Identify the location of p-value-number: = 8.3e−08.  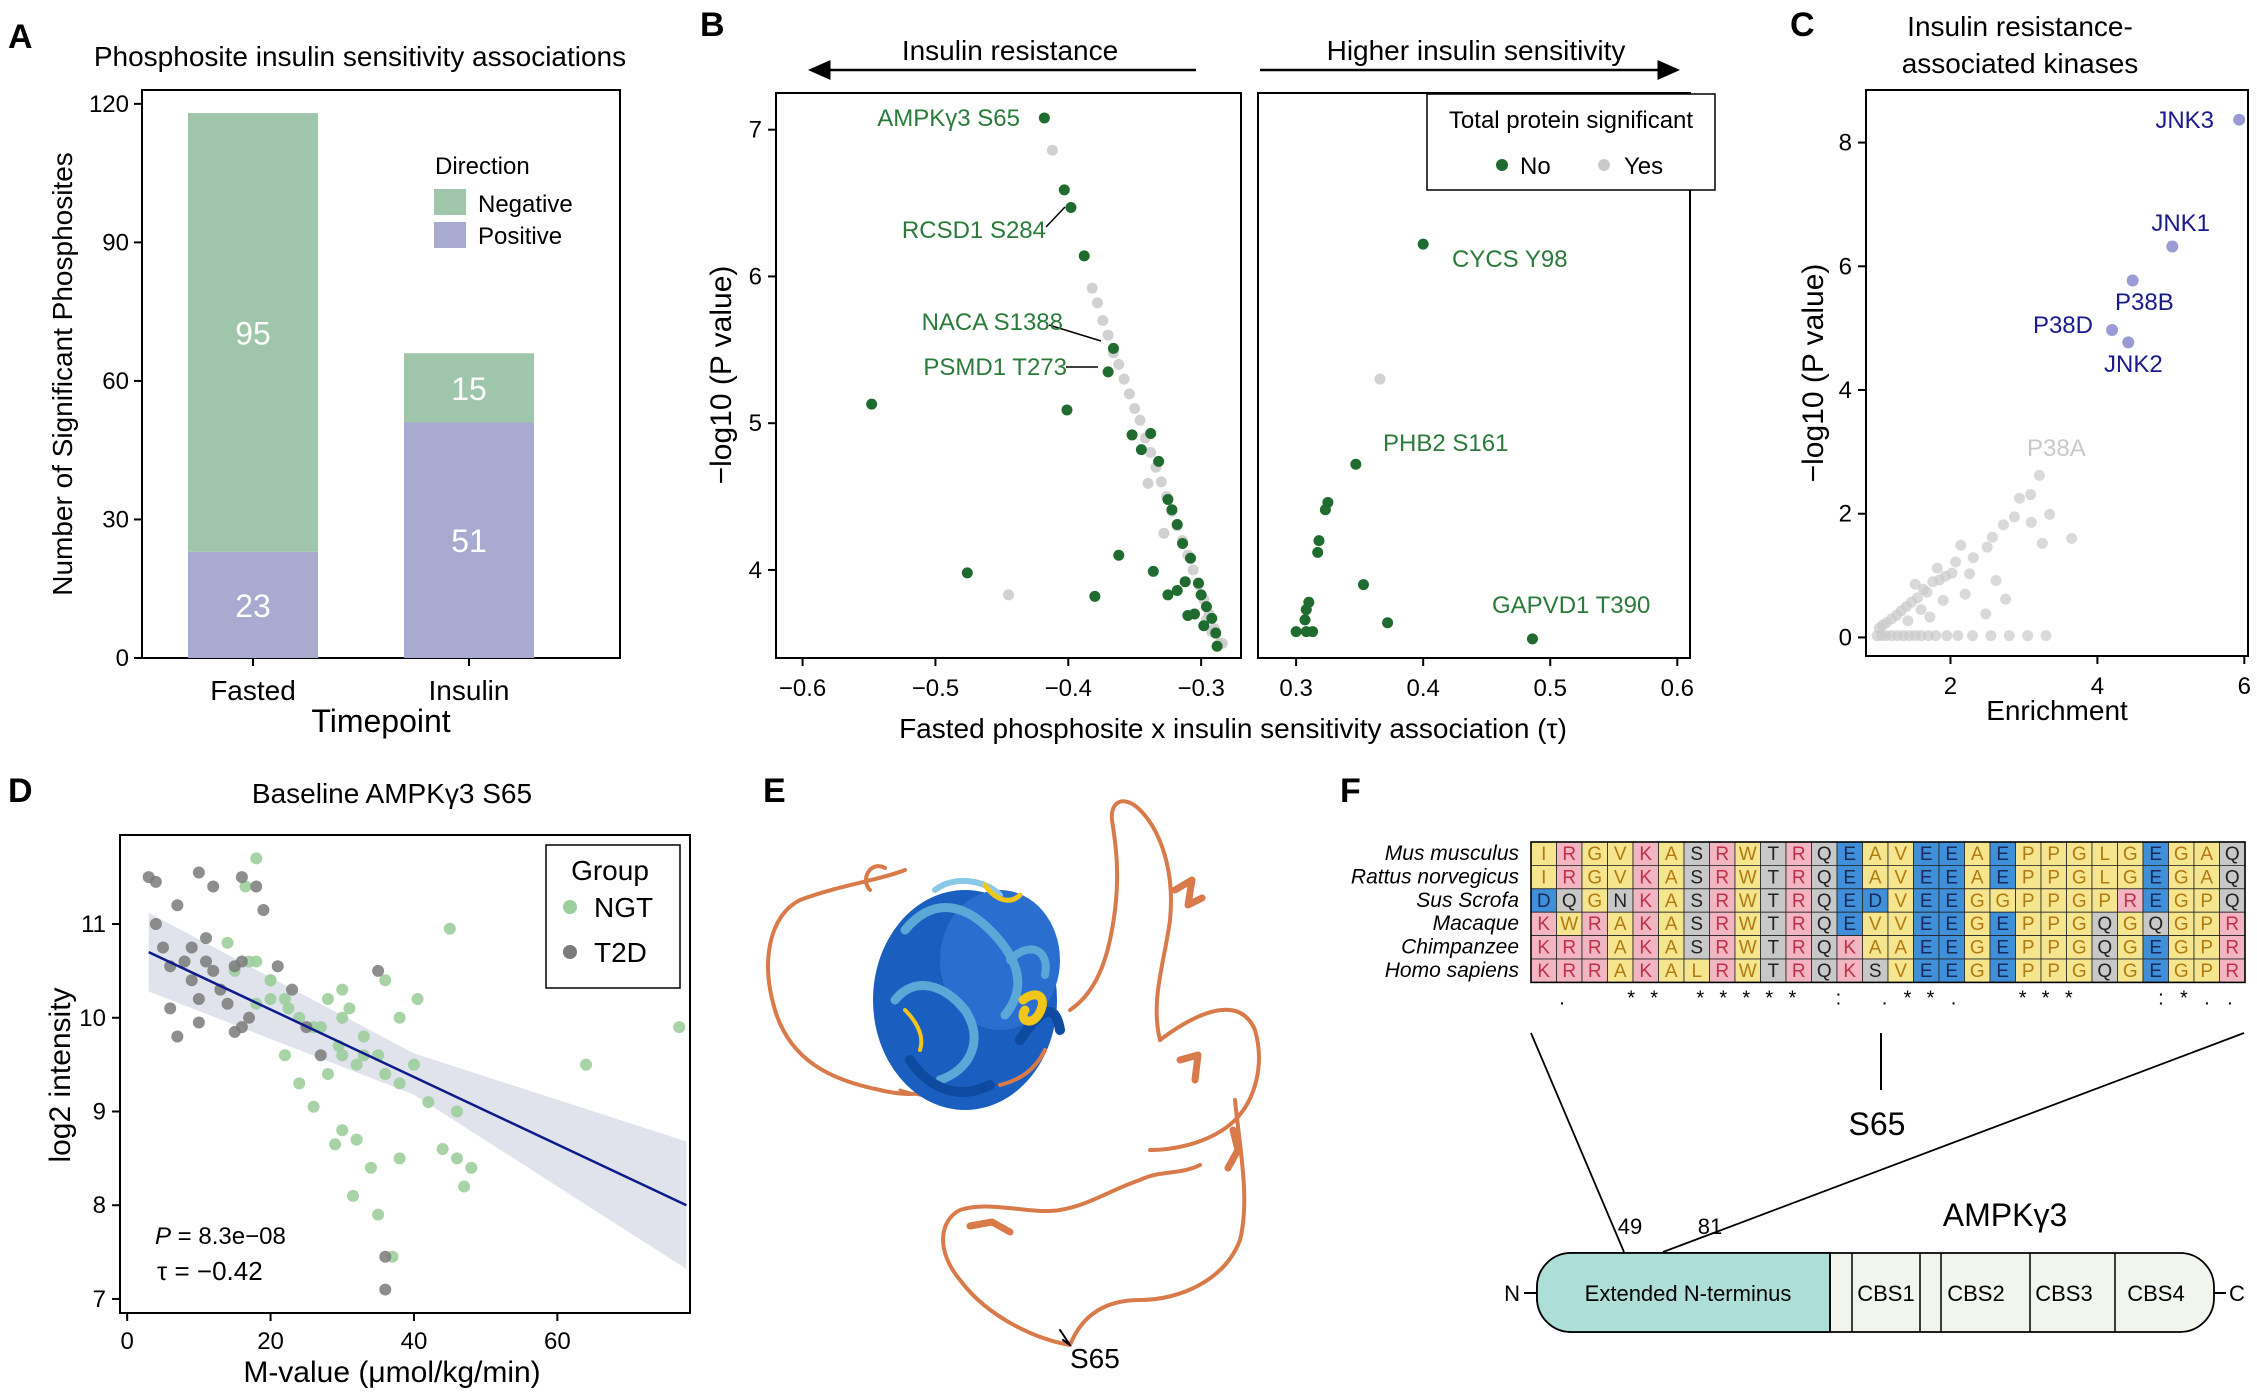
(228, 1236).